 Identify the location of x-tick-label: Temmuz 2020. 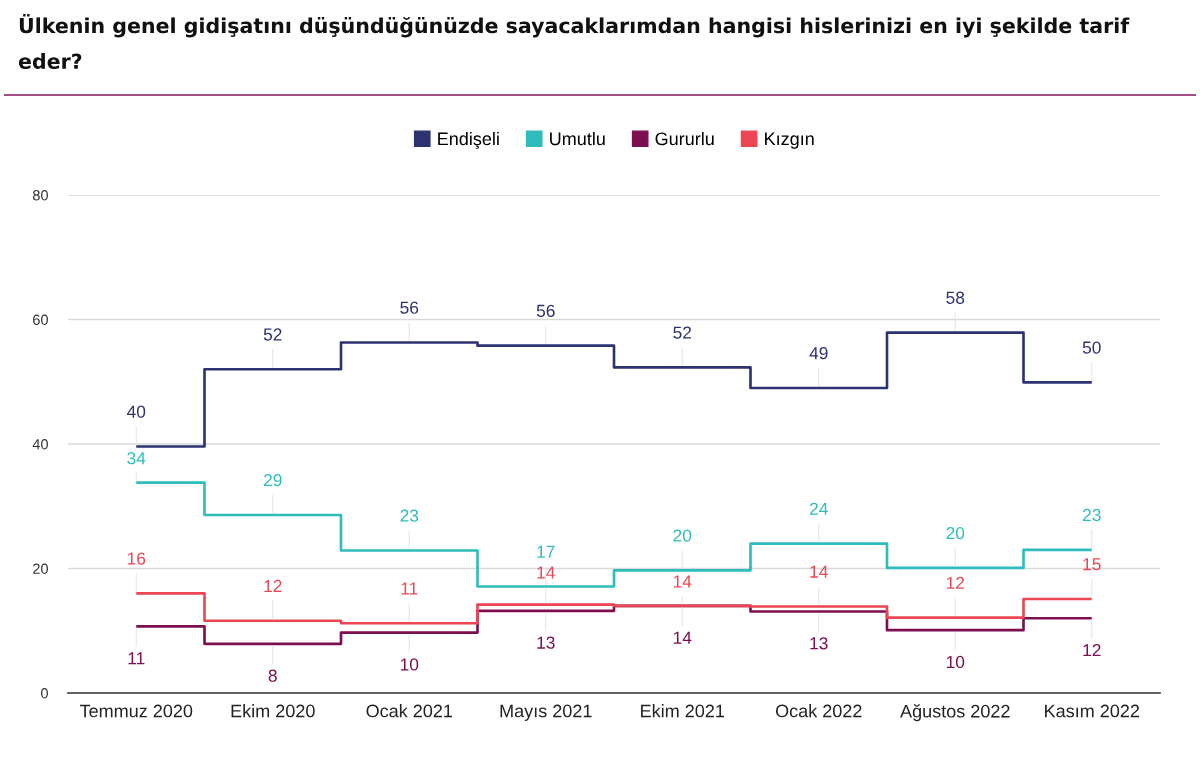
(136, 711).